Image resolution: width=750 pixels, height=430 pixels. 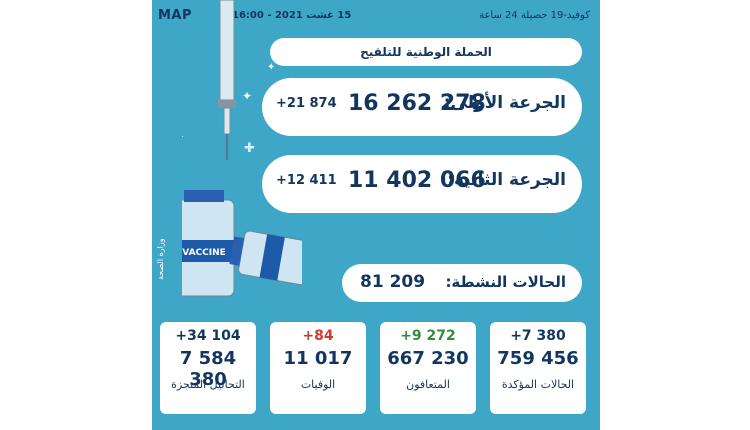 I want to click on first-dose-label: الجرعة الأولى:, so click(x=504, y=103).